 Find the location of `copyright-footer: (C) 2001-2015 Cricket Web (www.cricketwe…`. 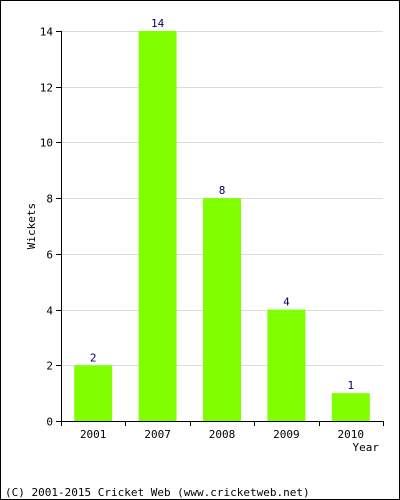

copyright-footer: (C) 2001-2015 Cricket Web (www.cricketwe… is located at coordinates (157, 492).